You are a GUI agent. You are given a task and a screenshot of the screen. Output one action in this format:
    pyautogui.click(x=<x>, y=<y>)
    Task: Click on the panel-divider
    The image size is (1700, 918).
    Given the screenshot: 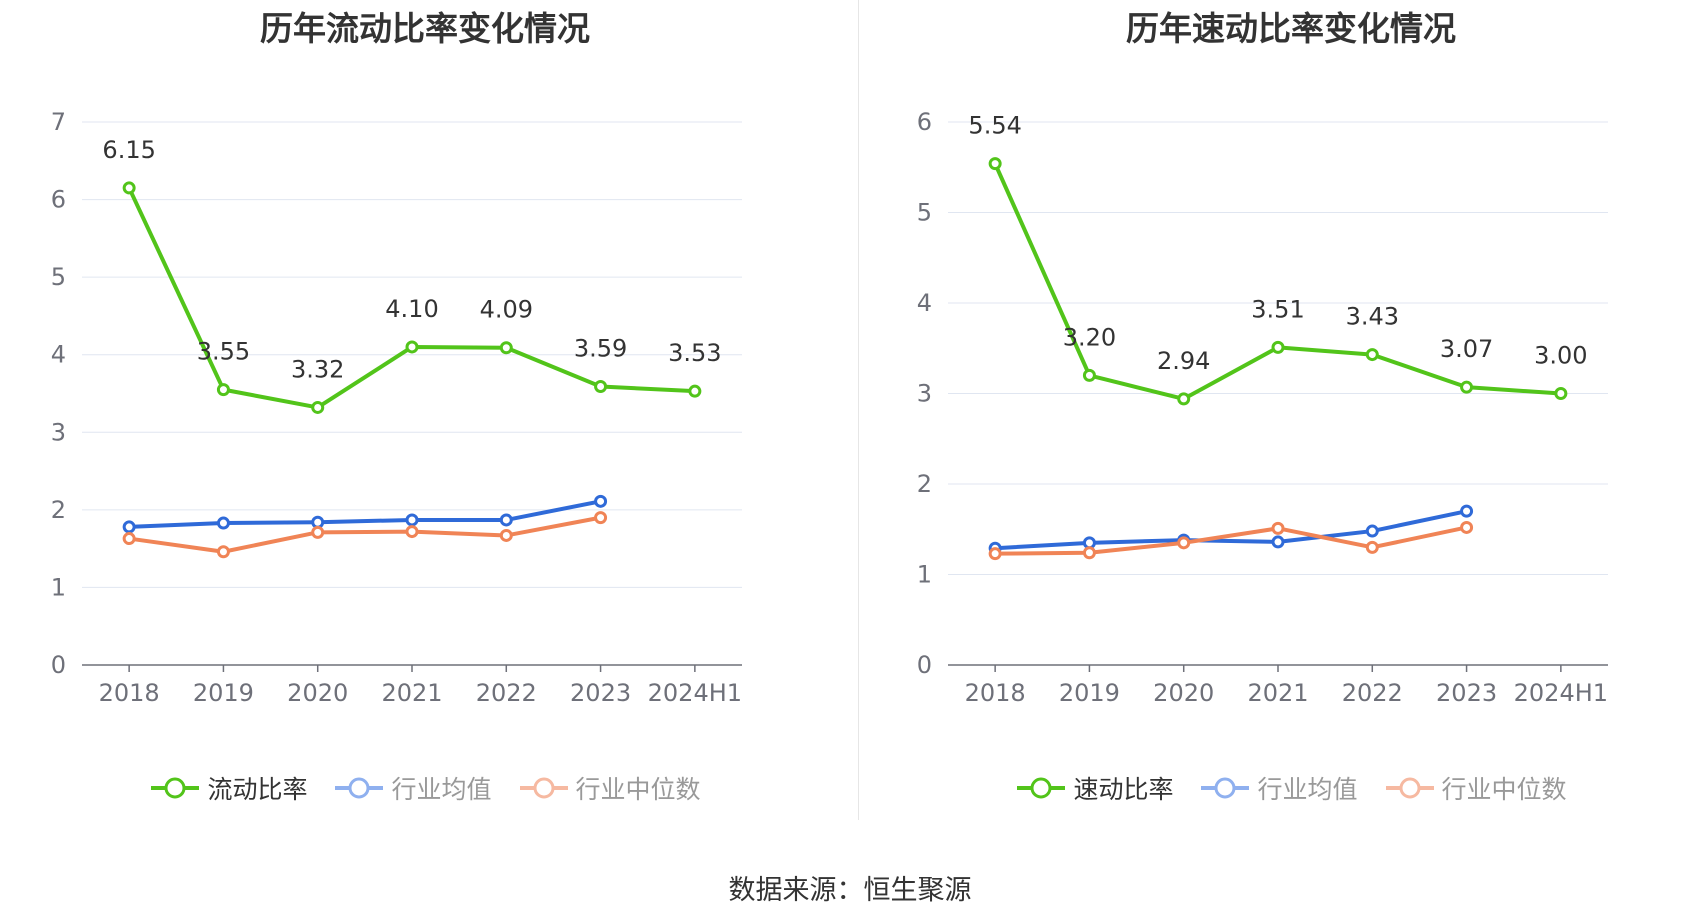 What is the action you would take?
    pyautogui.click(x=858, y=410)
    